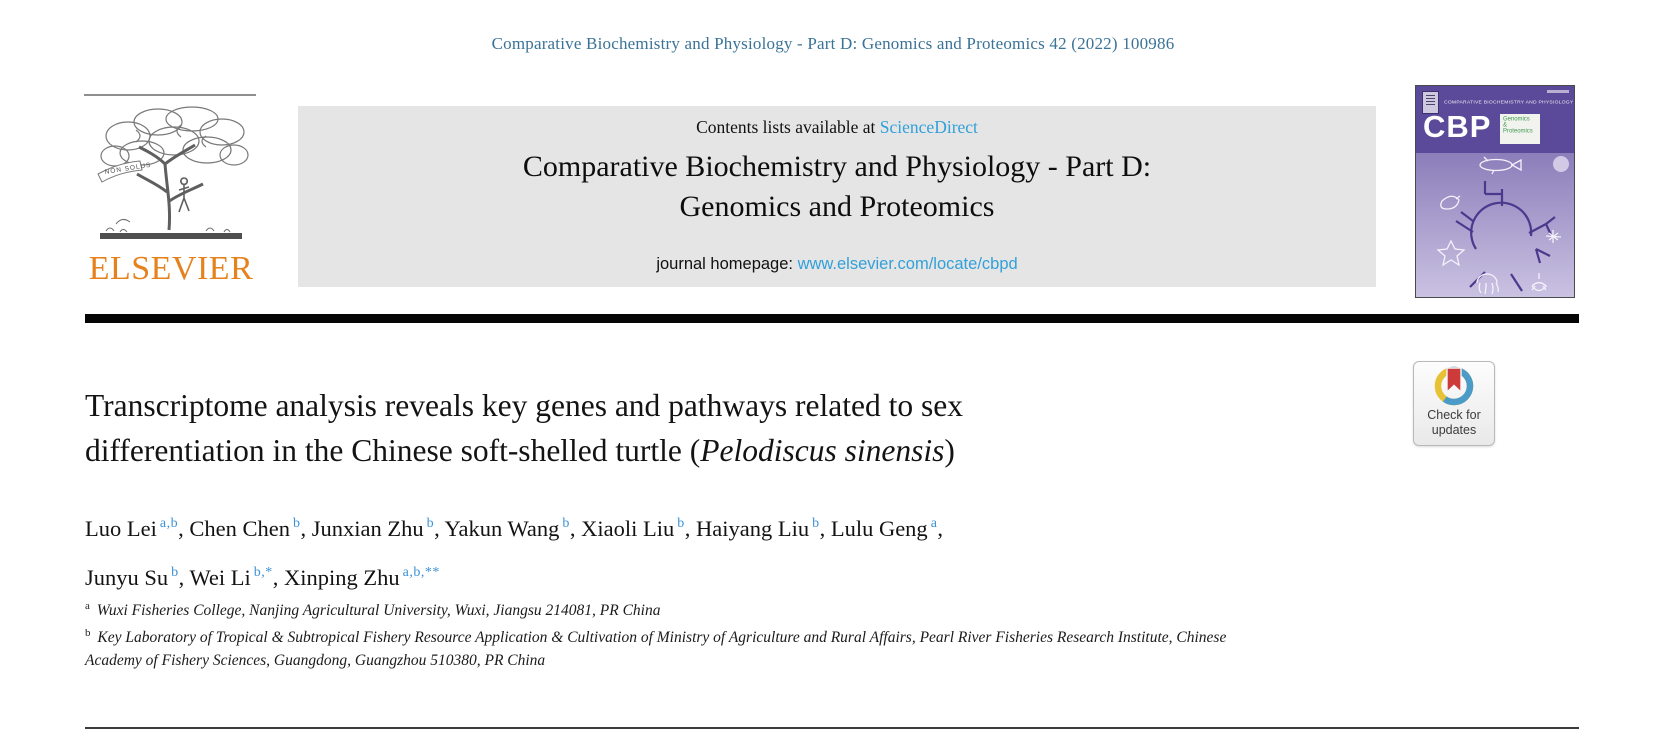 The image size is (1666, 739). What do you see at coordinates (1430, 102) in the screenshot?
I see `cover-elsevier-mini-logo-icon` at bounding box center [1430, 102].